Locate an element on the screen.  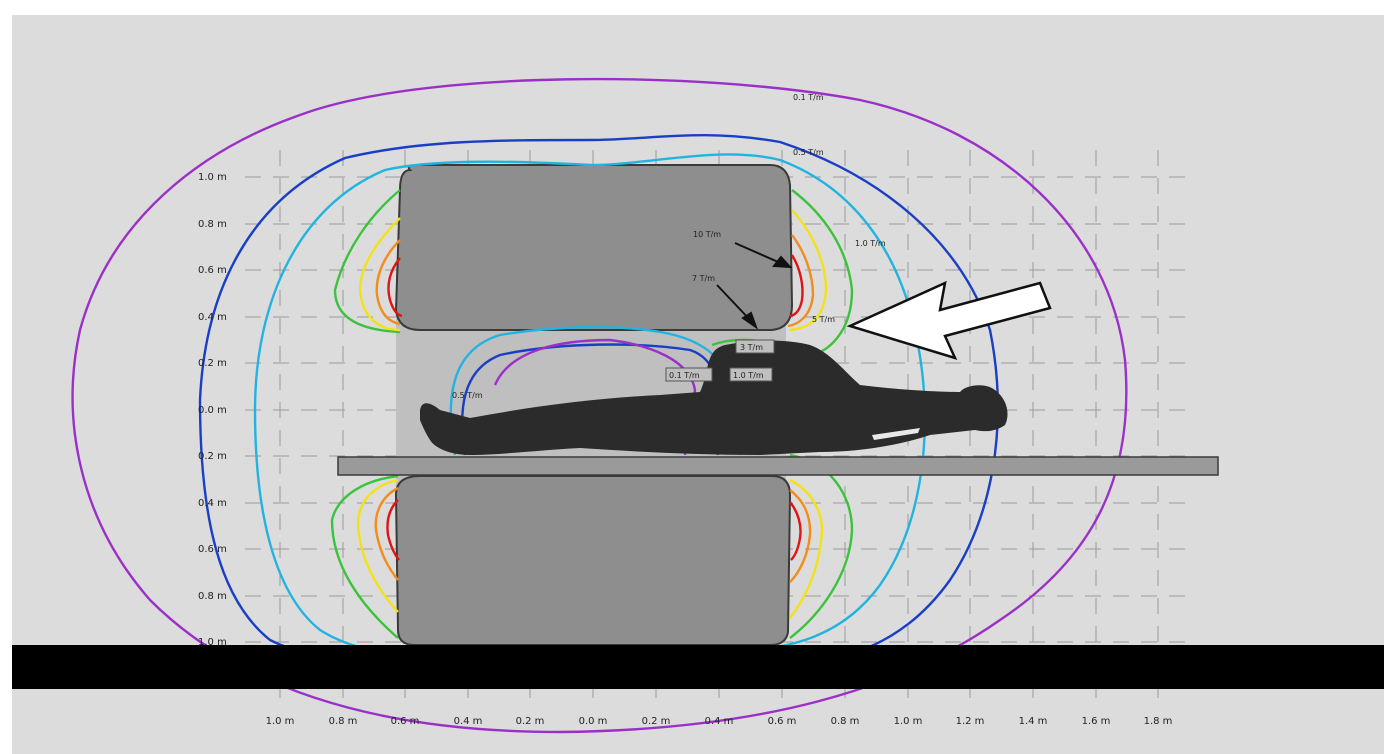
label-box-0-1-tm-inner is located at coordinates (689, 374).